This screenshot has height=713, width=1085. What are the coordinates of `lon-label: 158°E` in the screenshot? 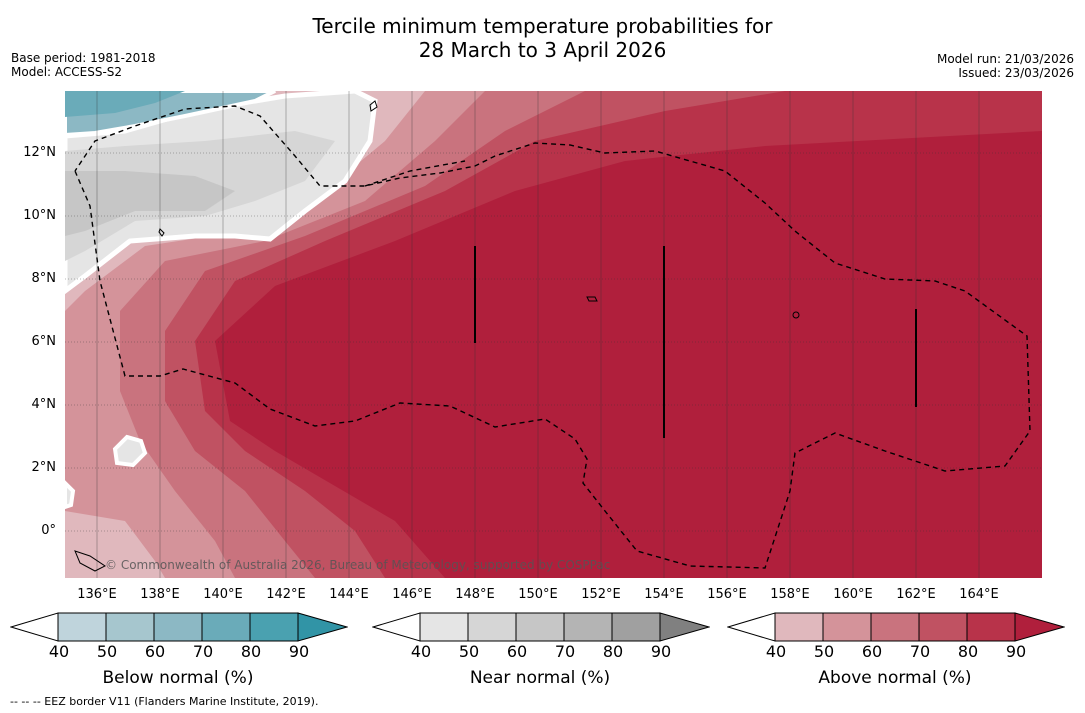 It's located at (790, 594).